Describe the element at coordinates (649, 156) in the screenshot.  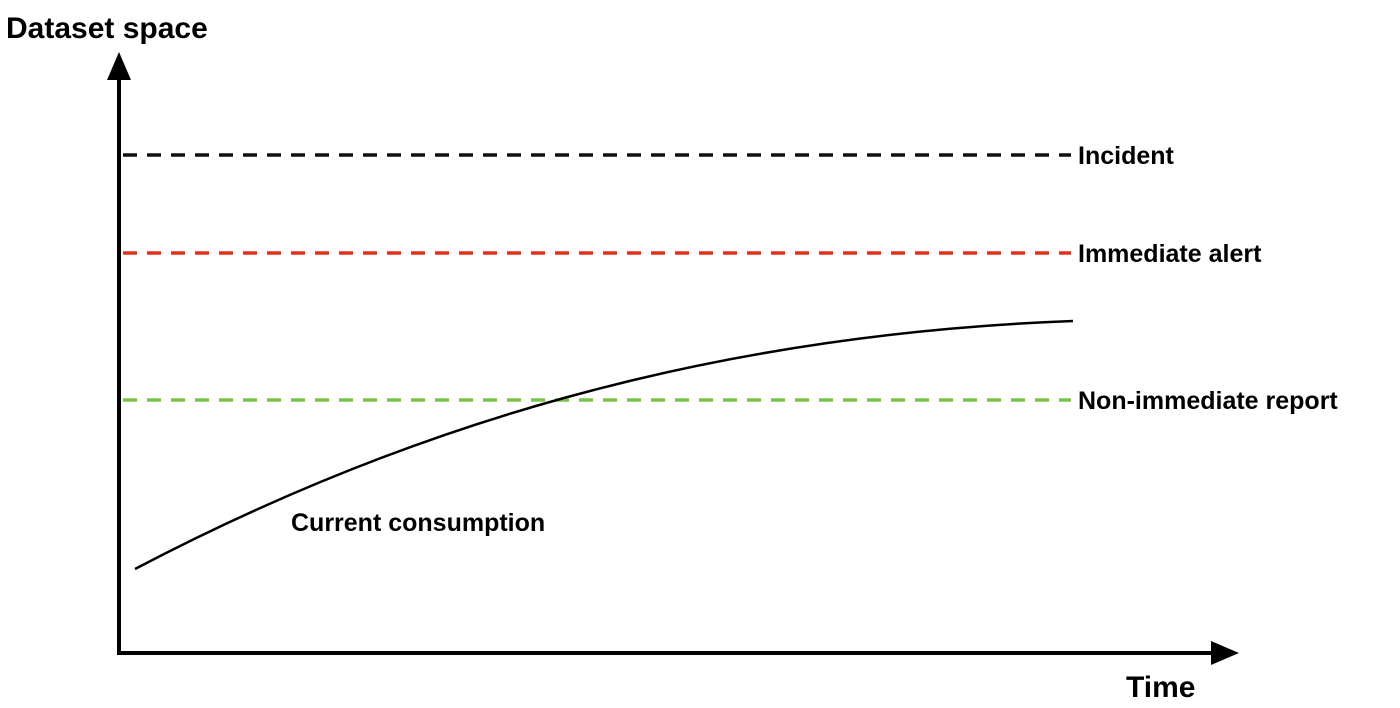
I see `threshold-incident: Incident` at that location.